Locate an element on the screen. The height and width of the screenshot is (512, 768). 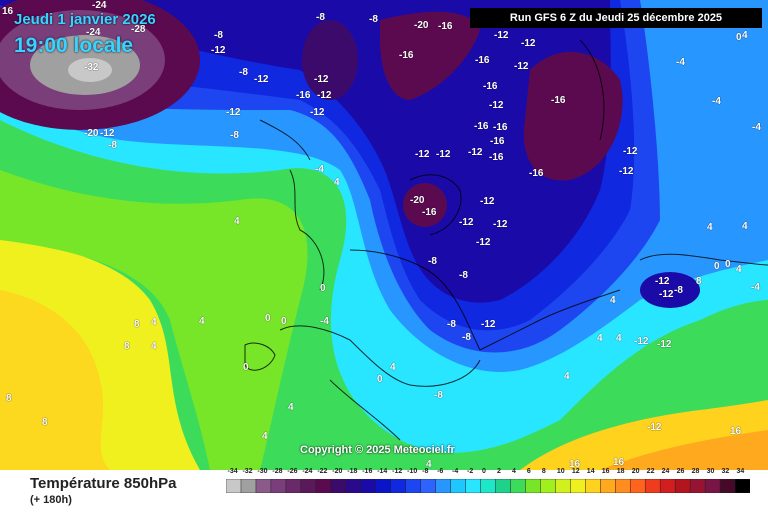
scale-tick-label: 6 is located at coordinates (528, 471).